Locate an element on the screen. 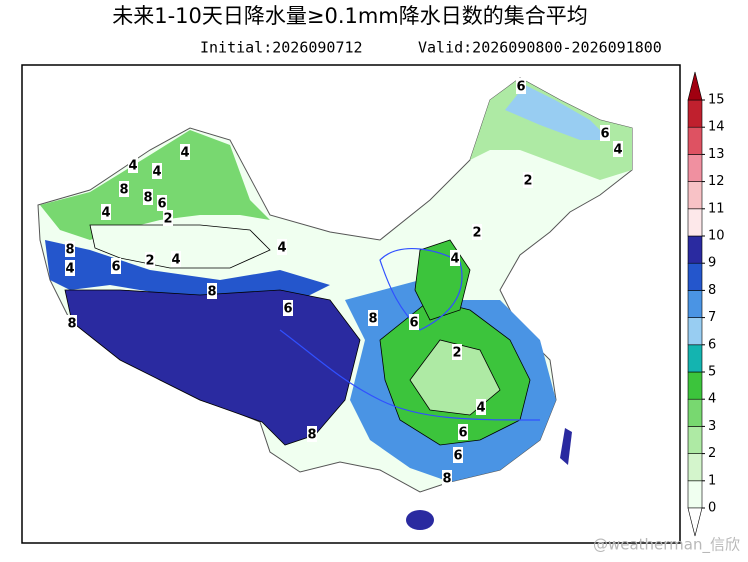 This screenshot has height=562, width=748. watermark: @weatherman_信欣 is located at coordinates (666, 545).